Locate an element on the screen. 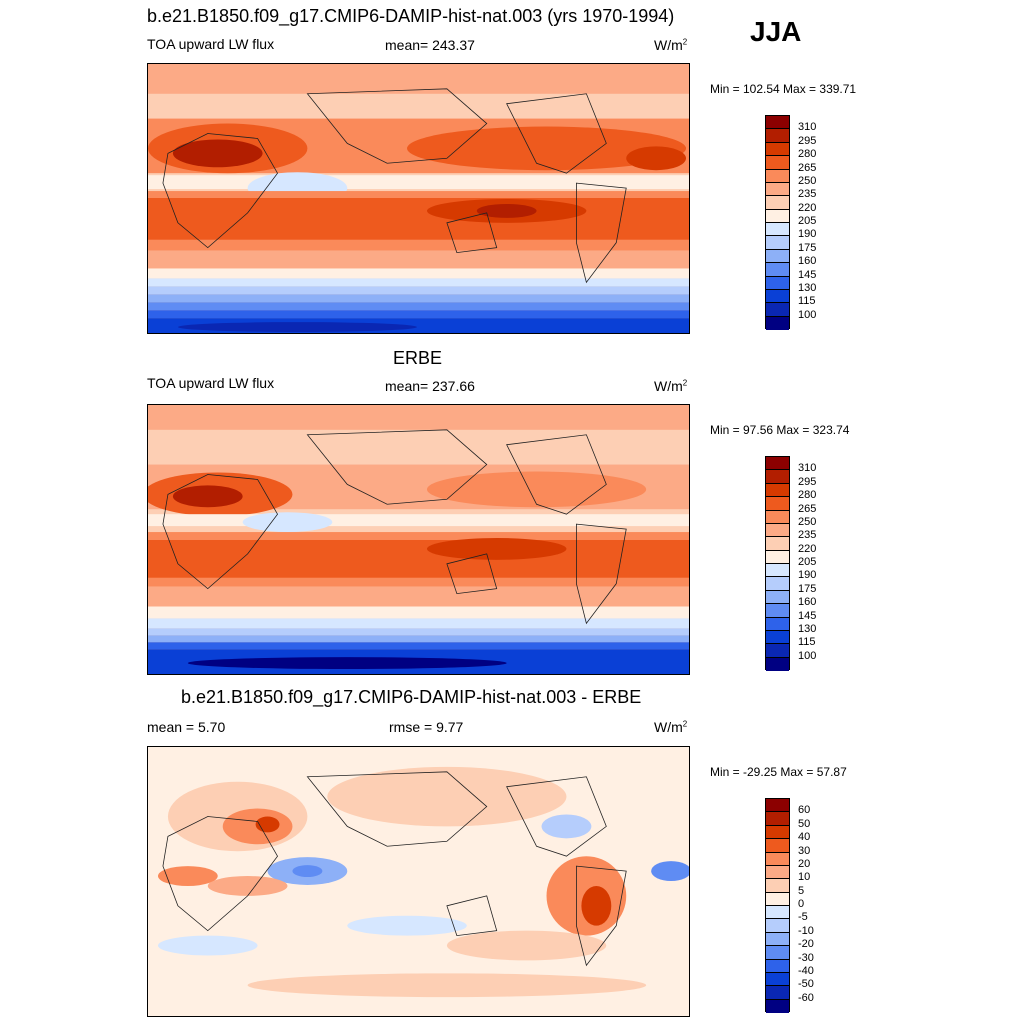 This screenshot has width=1024, height=1024. colorbar-tick-label: 10 is located at coordinates (804, 877).